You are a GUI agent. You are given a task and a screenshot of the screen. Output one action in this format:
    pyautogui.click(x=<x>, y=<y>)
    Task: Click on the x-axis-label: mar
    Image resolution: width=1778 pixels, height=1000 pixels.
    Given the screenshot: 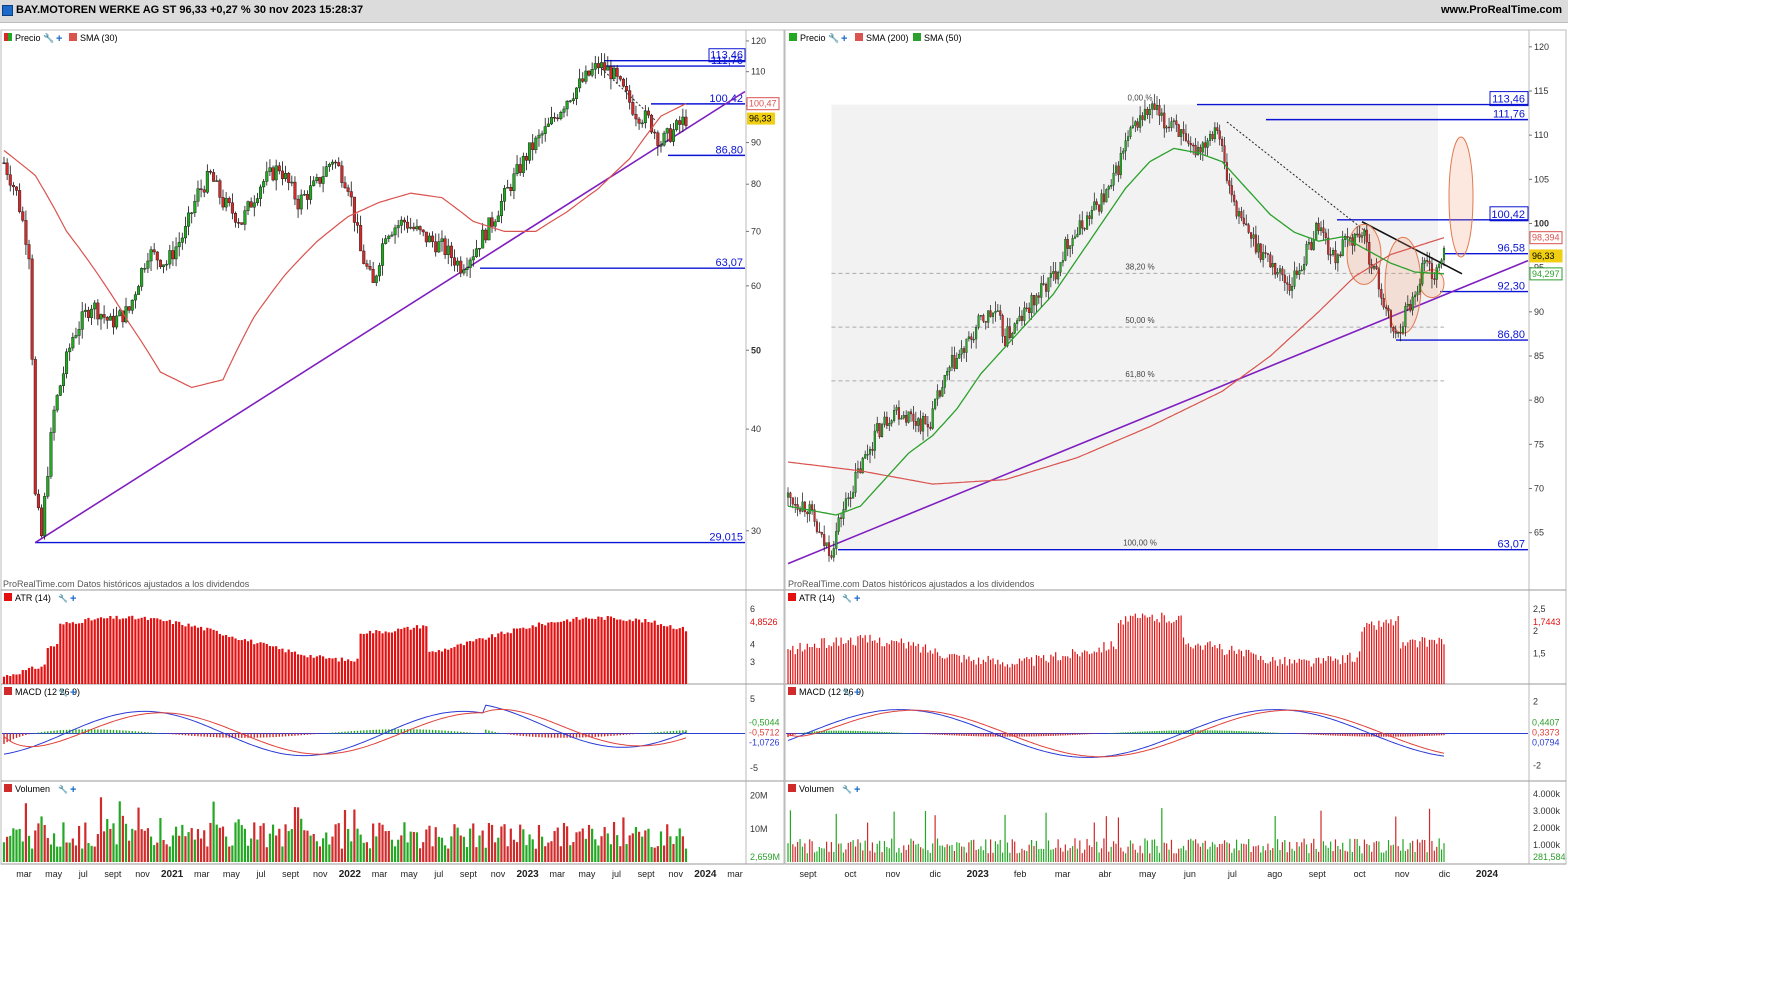 What is the action you would take?
    pyautogui.click(x=24, y=874)
    